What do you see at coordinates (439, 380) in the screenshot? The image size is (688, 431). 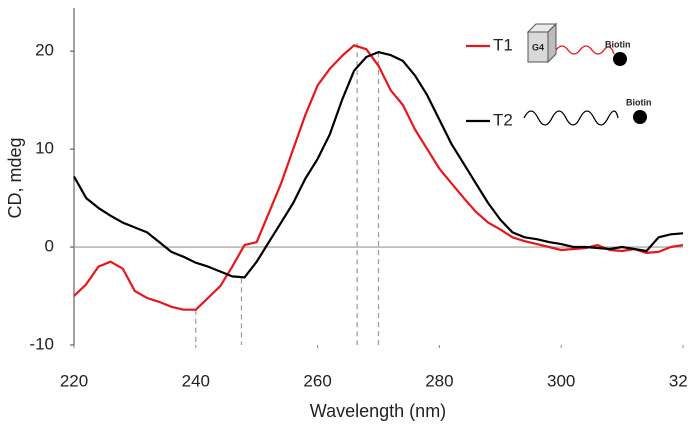 I see `x-tick-label: 280` at bounding box center [439, 380].